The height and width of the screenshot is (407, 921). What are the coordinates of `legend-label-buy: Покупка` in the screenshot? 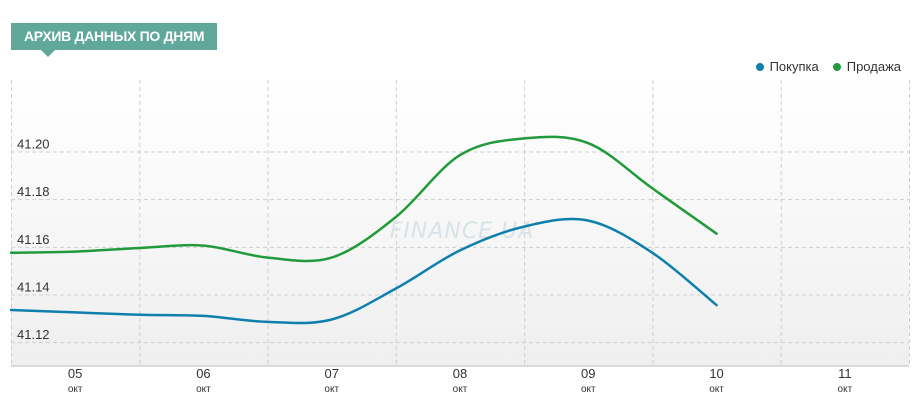 It's located at (794, 66).